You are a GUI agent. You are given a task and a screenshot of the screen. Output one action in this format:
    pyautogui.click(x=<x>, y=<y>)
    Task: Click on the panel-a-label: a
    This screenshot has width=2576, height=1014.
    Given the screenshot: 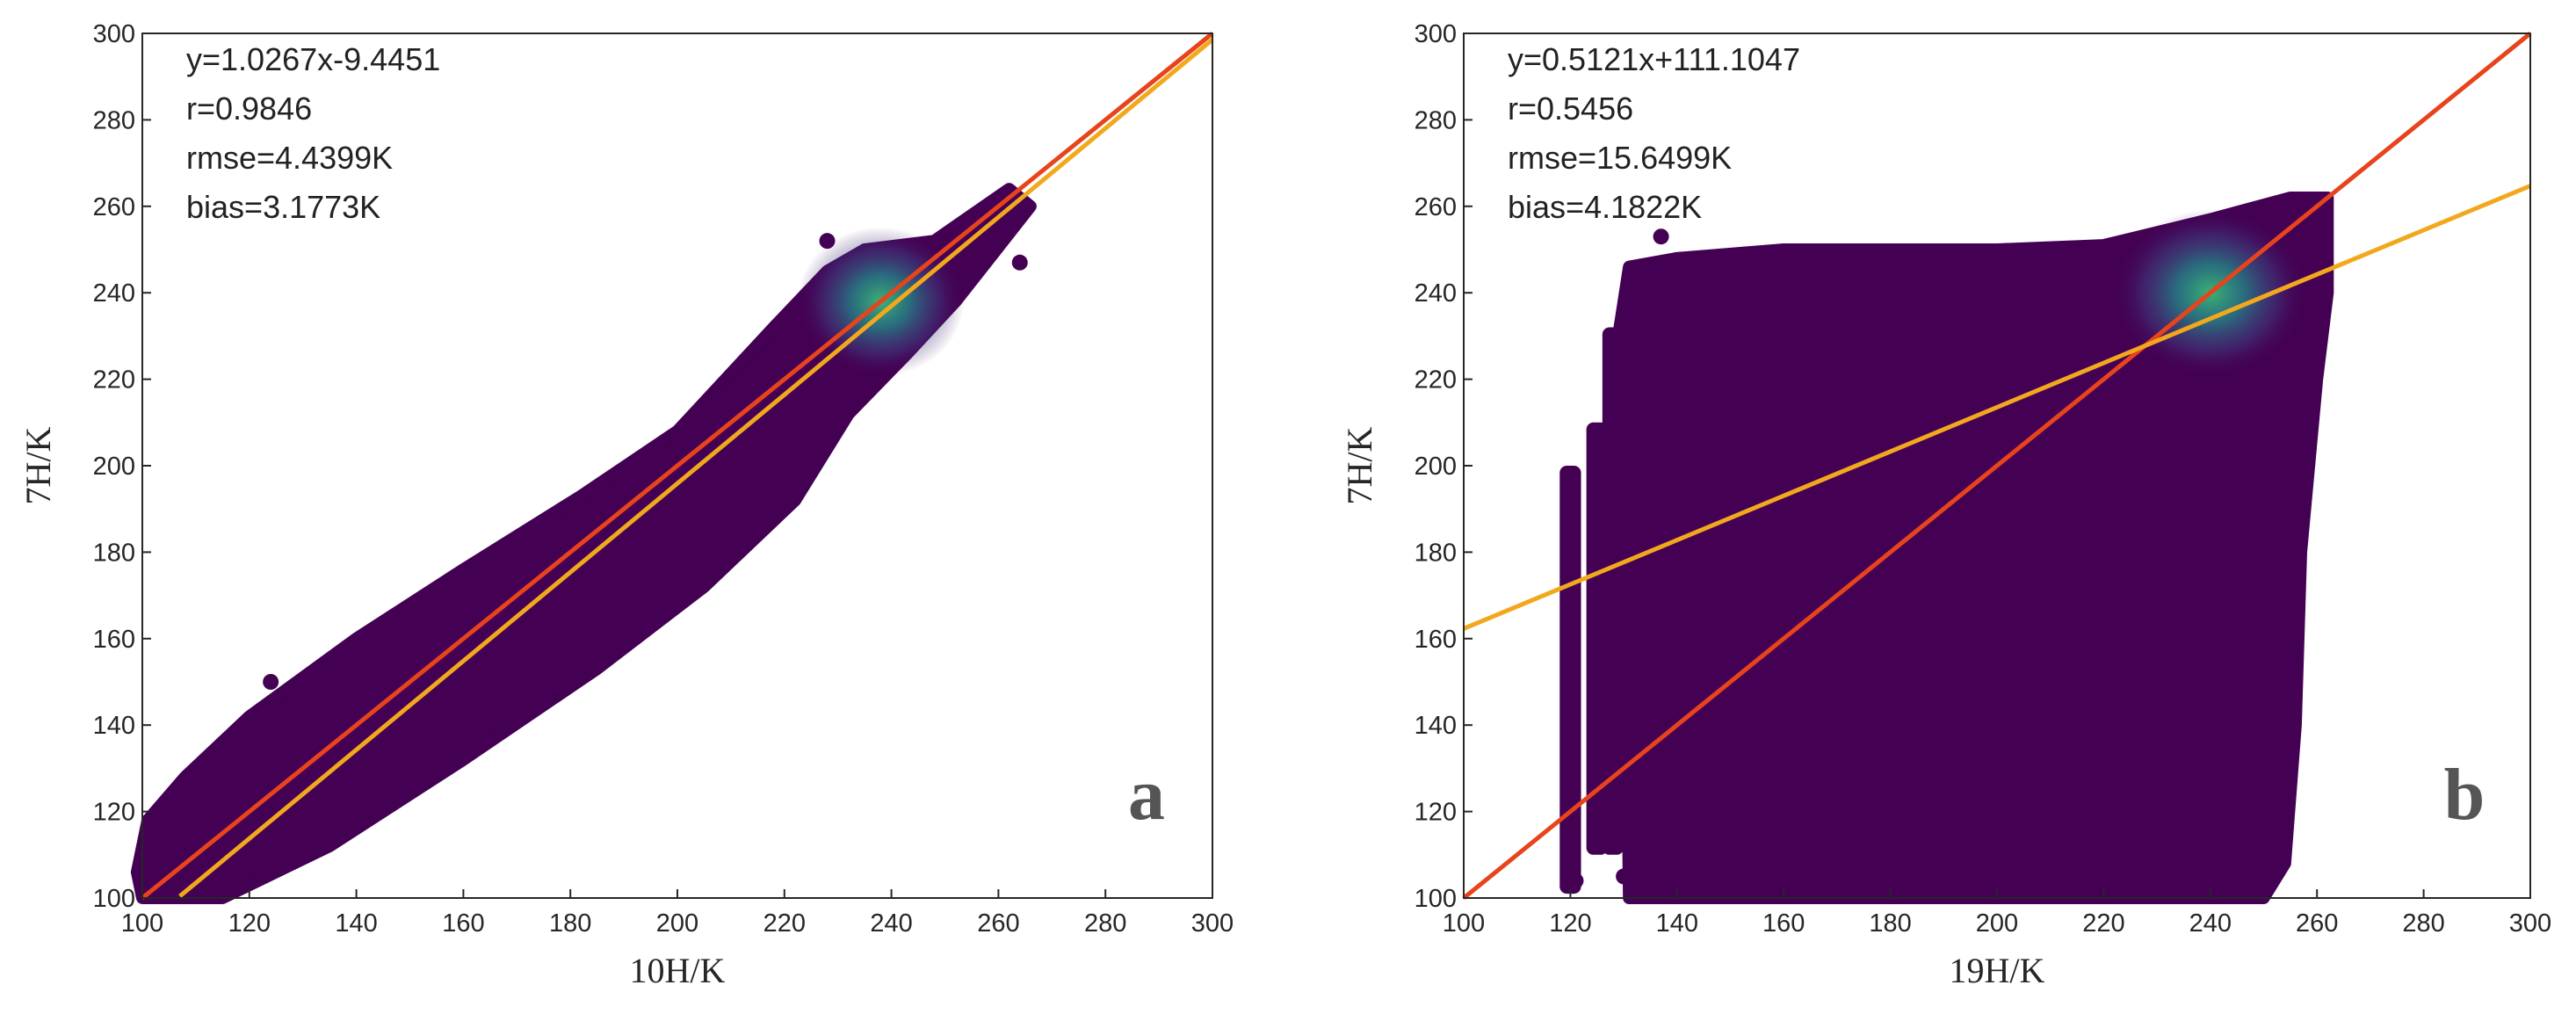 What is the action you would take?
    pyautogui.click(x=1146, y=795)
    